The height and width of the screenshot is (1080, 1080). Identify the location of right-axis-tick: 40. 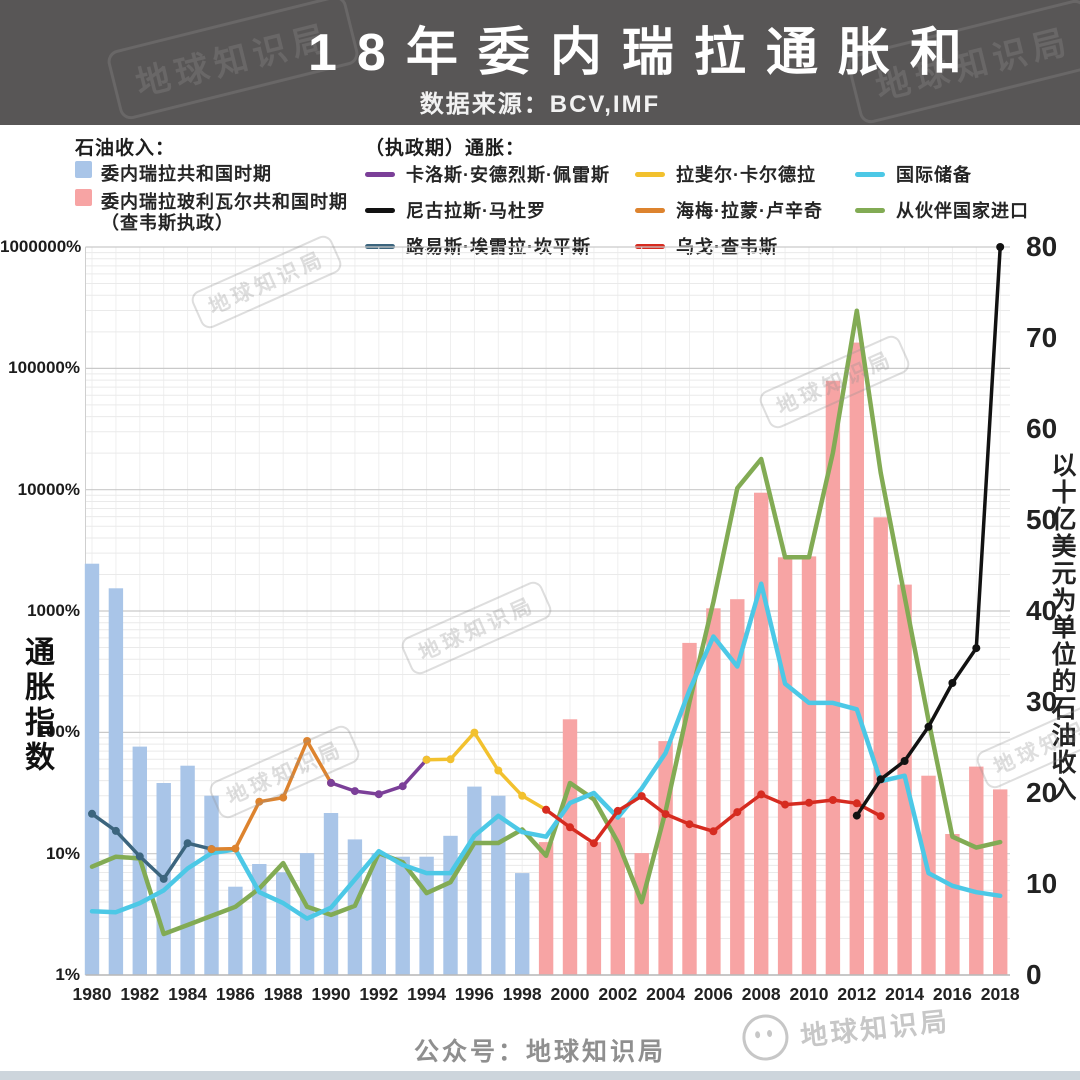
(1042, 610).